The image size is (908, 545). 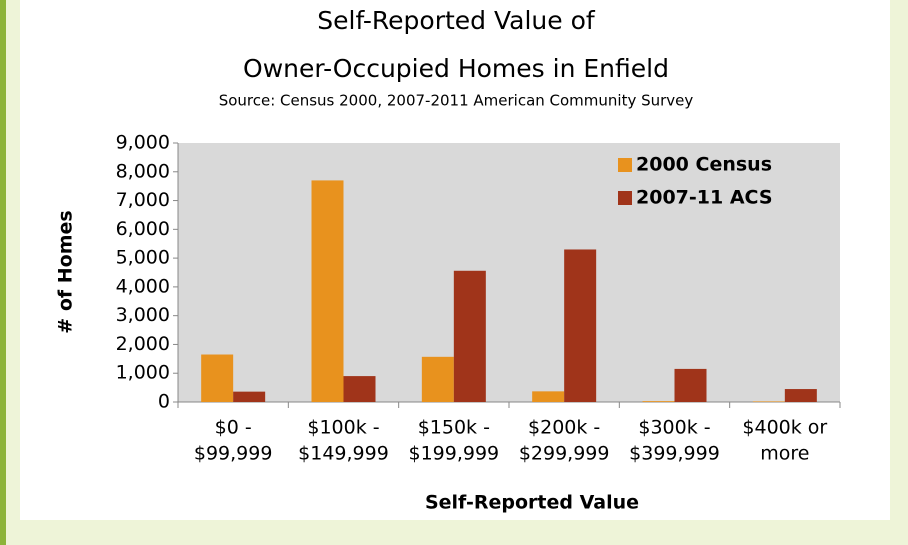 What do you see at coordinates (164, 402) in the screenshot?
I see `y-tick-label: 0` at bounding box center [164, 402].